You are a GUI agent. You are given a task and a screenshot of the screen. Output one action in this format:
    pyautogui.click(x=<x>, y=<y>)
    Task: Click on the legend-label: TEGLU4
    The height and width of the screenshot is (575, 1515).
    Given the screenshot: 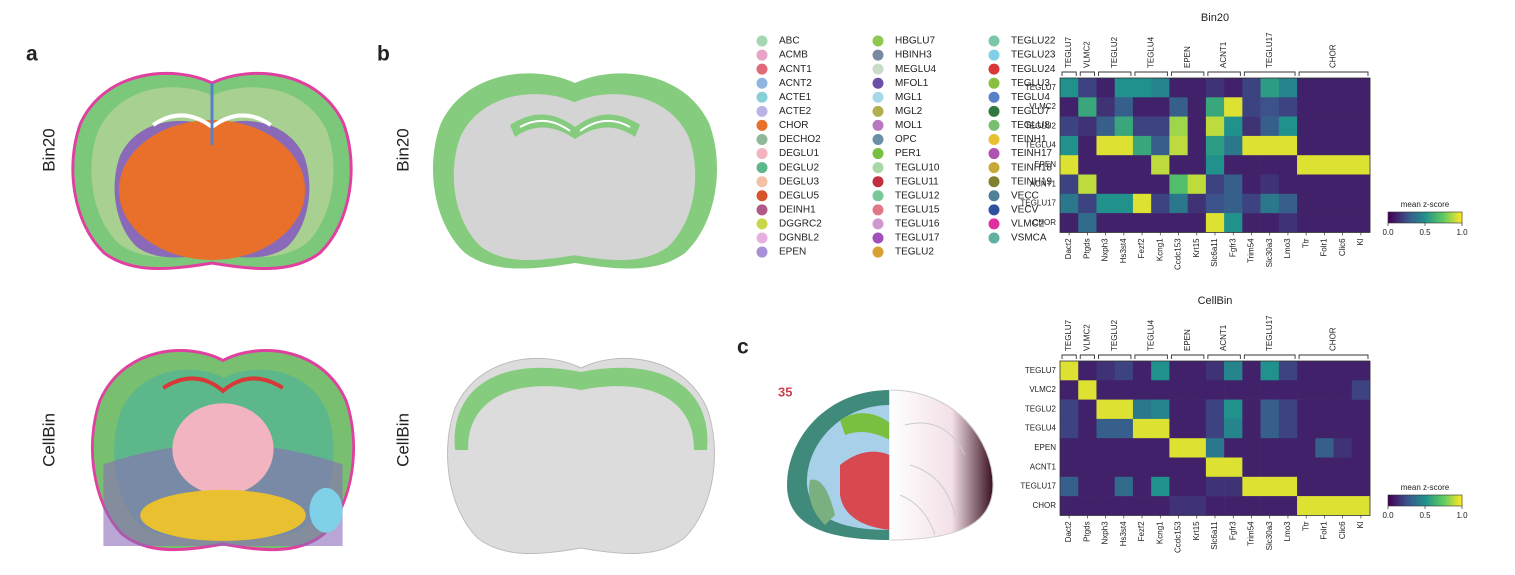 What is the action you would take?
    pyautogui.click(x=1030, y=97)
    